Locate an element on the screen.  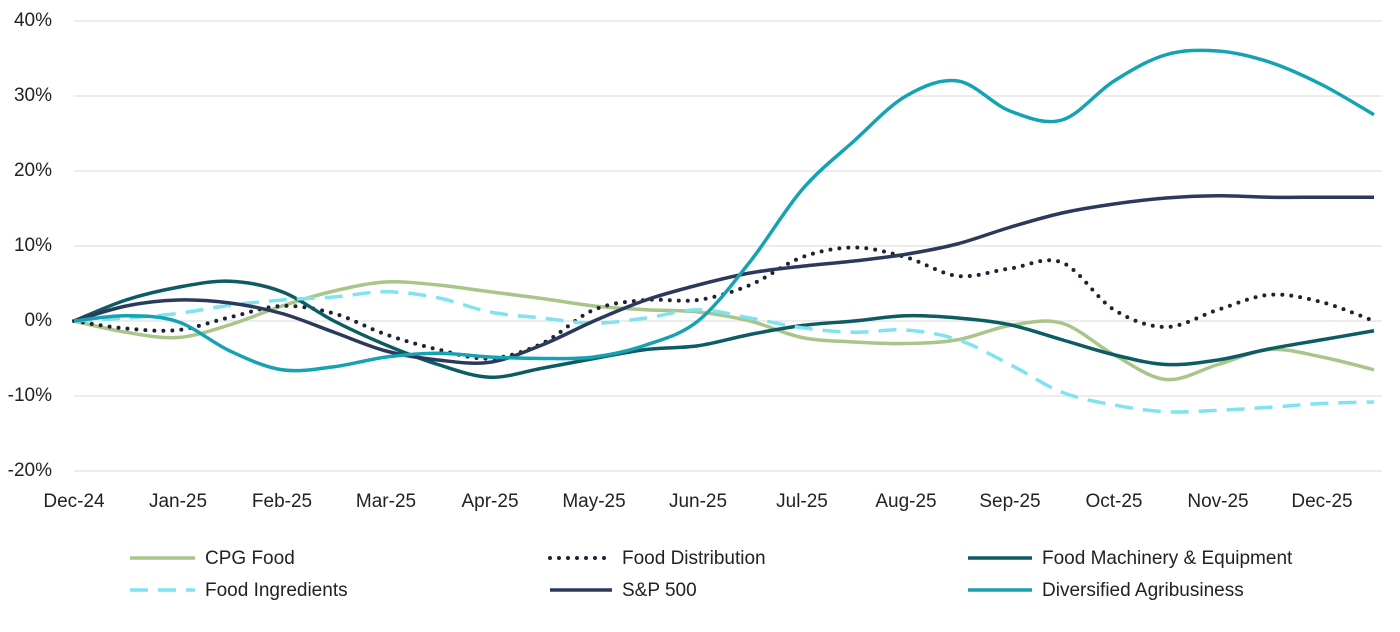
x-tick-label: Dec-25 is located at coordinates (1321, 501).